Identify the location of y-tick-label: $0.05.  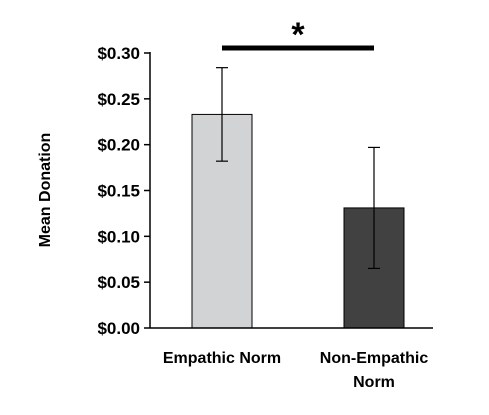
(118, 282).